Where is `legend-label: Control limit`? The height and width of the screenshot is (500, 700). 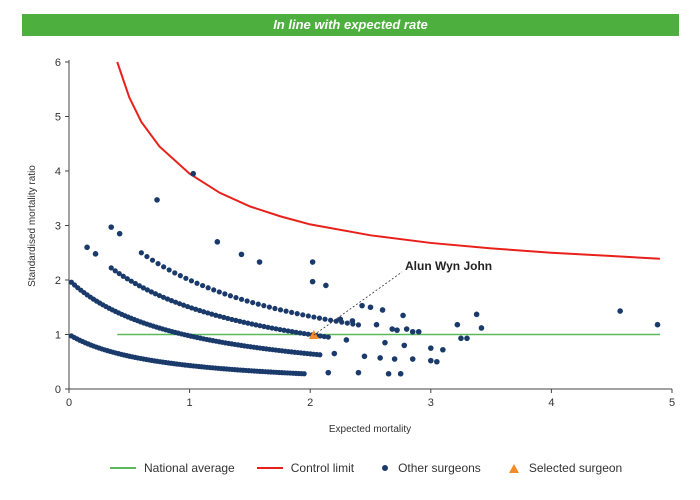
legend-label: Control limit is located at coordinates (322, 468).